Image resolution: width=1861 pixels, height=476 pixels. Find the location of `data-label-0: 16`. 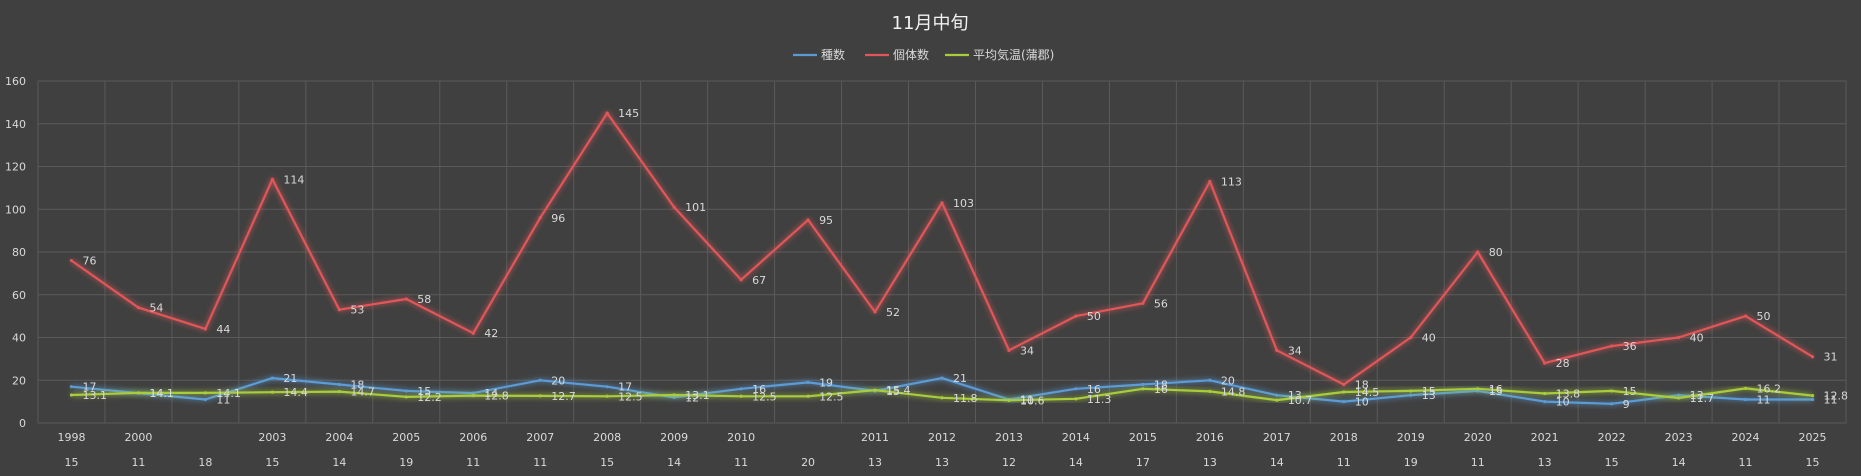

data-label-0: 16 is located at coordinates (759, 389).